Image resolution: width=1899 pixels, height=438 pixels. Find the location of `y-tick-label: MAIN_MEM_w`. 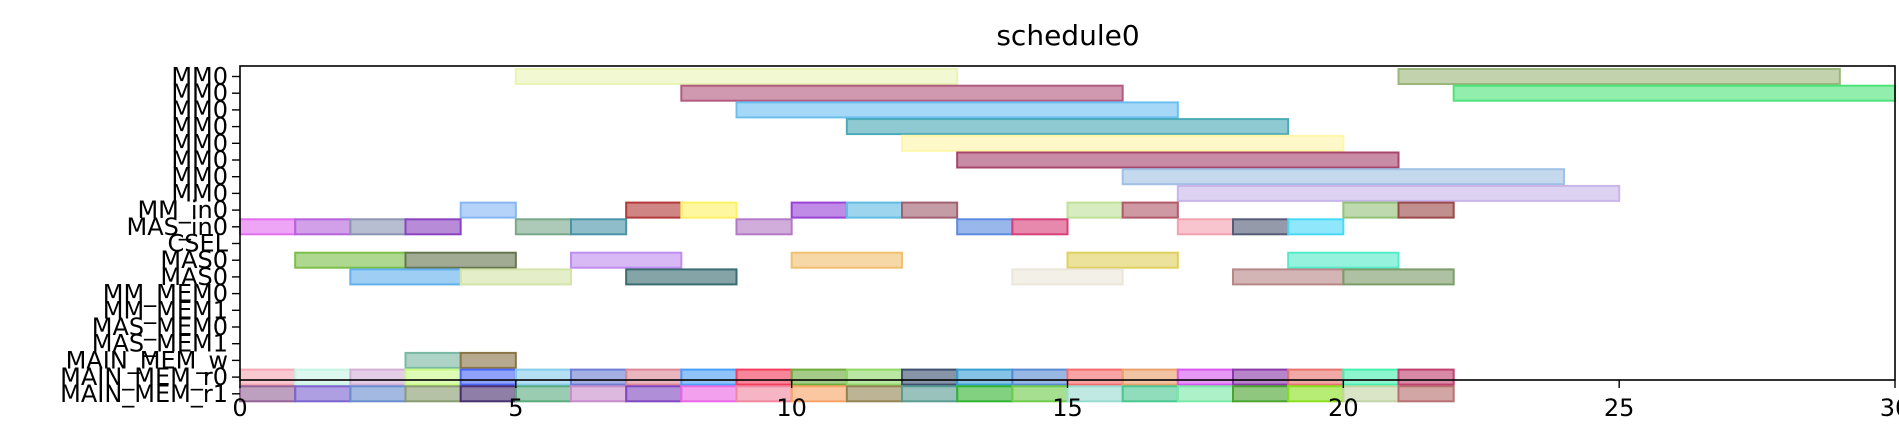

y-tick-label: MAIN_MEM_w is located at coordinates (147, 360).